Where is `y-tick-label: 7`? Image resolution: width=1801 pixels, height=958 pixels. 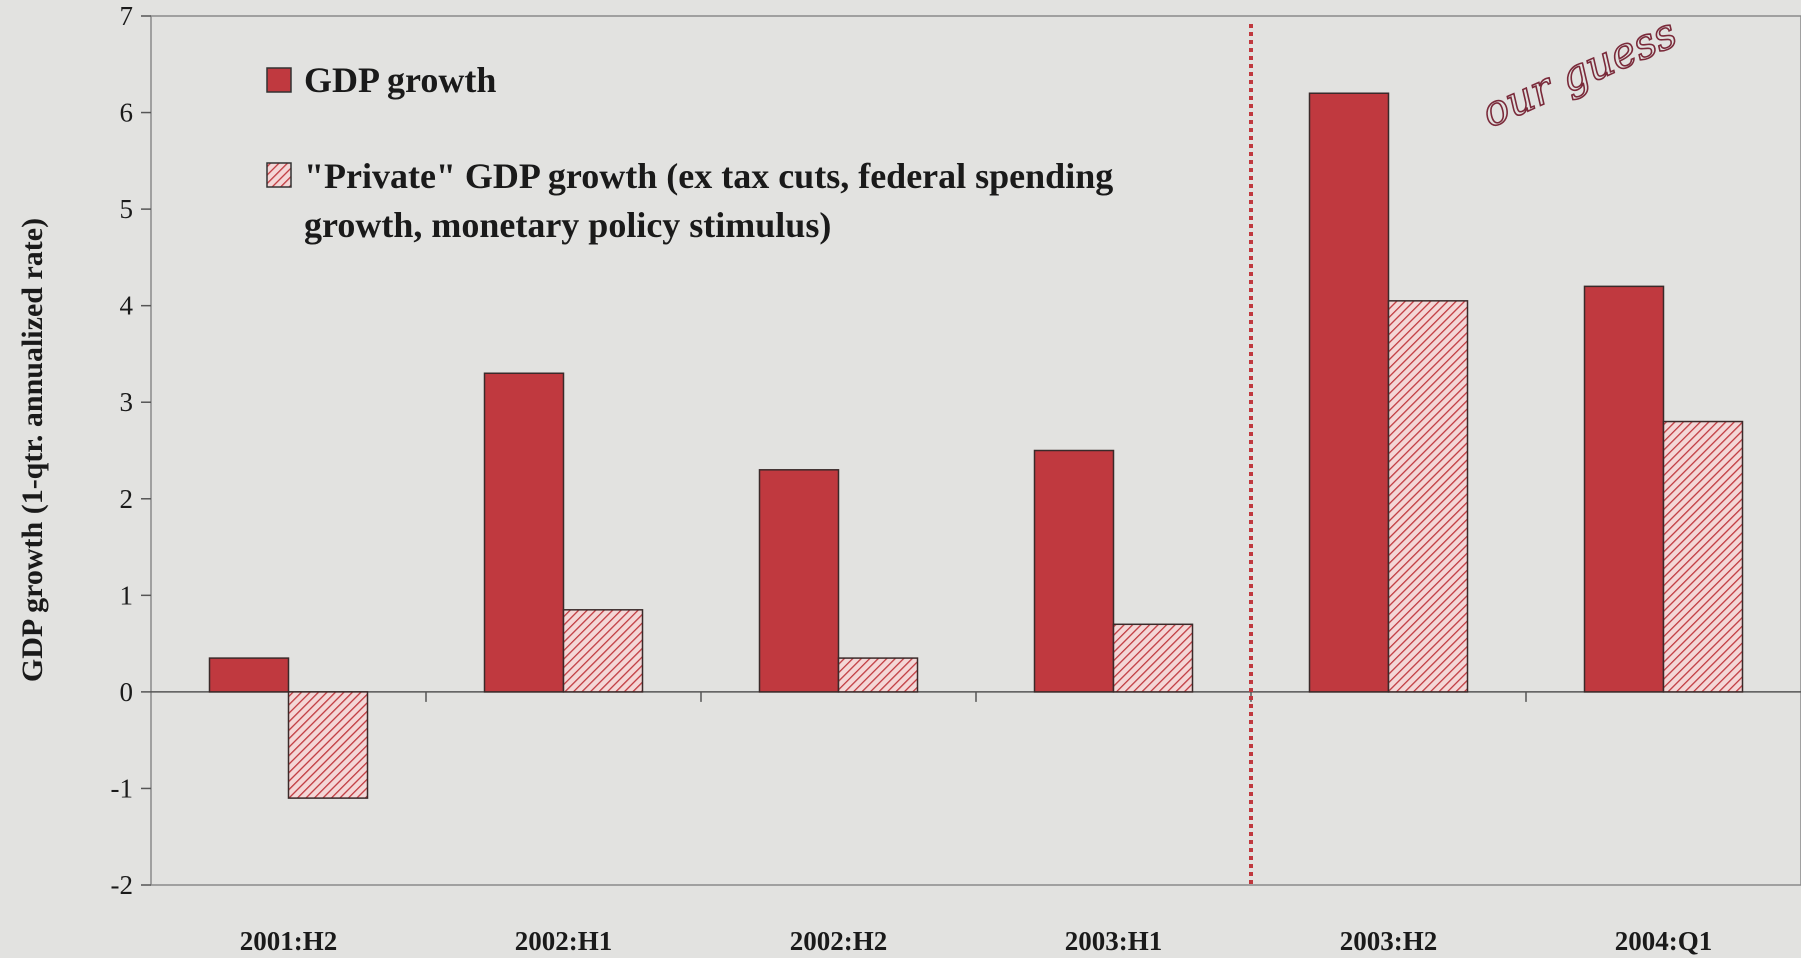 y-tick-label: 7 is located at coordinates (127, 16).